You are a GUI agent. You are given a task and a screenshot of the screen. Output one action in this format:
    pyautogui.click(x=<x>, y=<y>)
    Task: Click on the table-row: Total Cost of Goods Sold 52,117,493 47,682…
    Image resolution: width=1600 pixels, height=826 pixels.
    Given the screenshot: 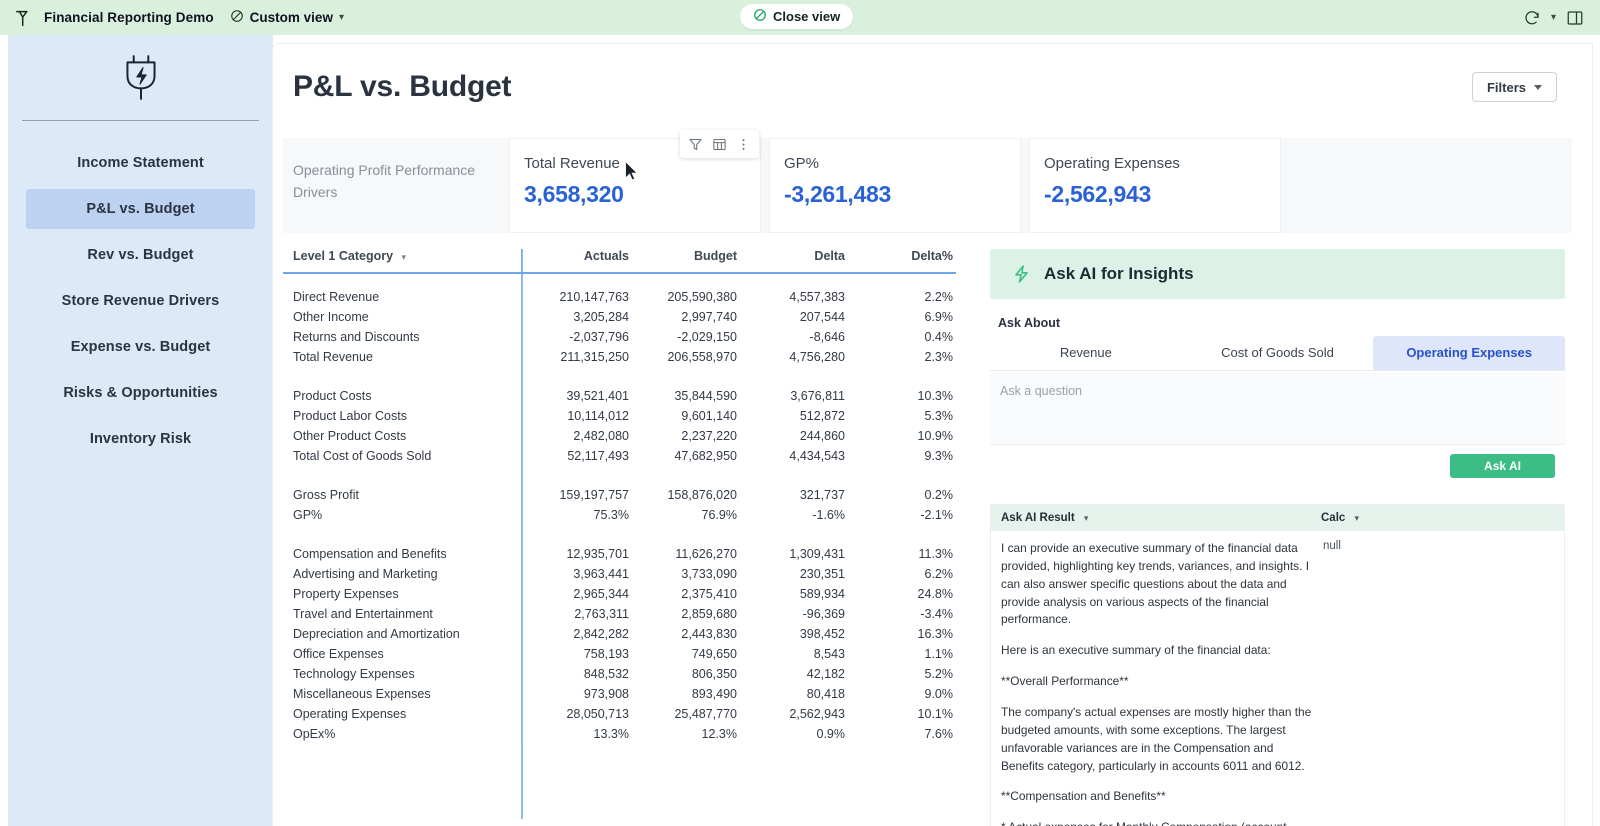 What is the action you would take?
    pyautogui.click(x=619, y=456)
    